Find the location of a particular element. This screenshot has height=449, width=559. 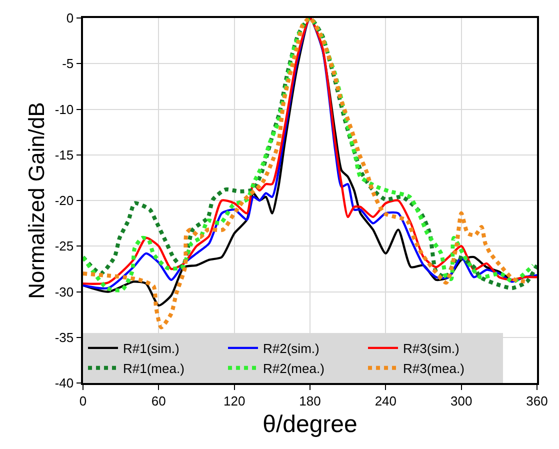

y-tick-label: -5 is located at coordinates (68, 64).